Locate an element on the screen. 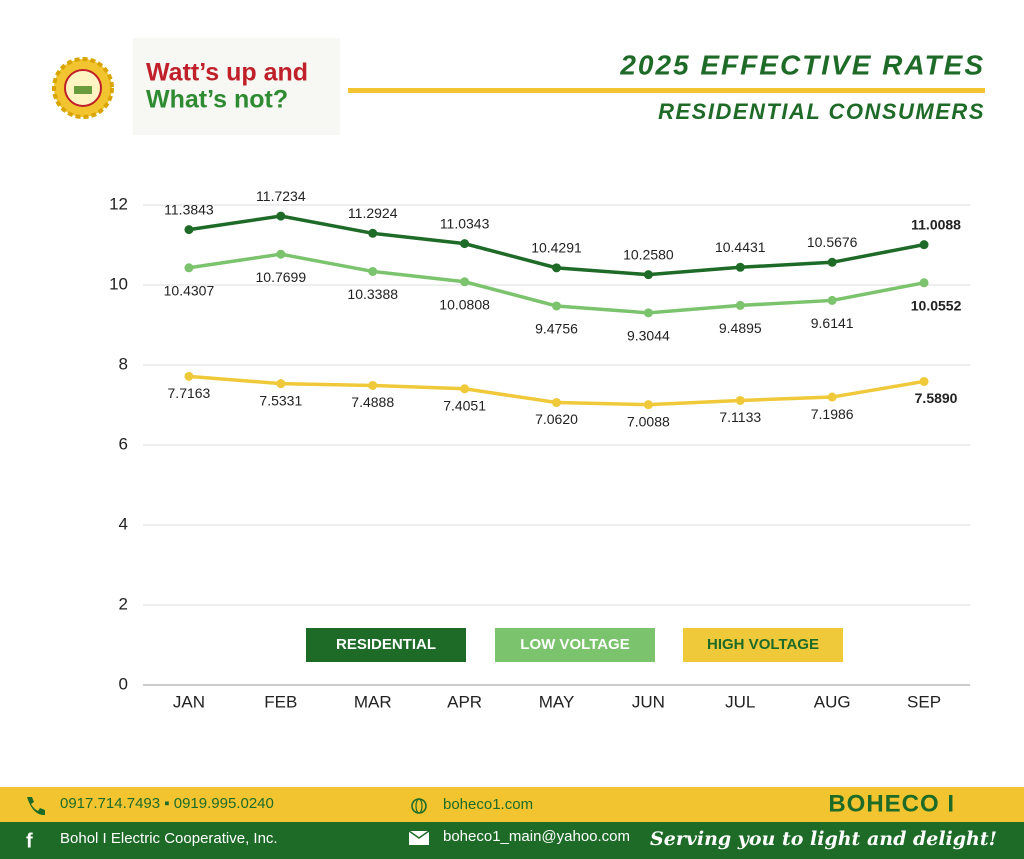 This screenshot has height=859, width=1024. value-label: 9.6141 is located at coordinates (832, 323).